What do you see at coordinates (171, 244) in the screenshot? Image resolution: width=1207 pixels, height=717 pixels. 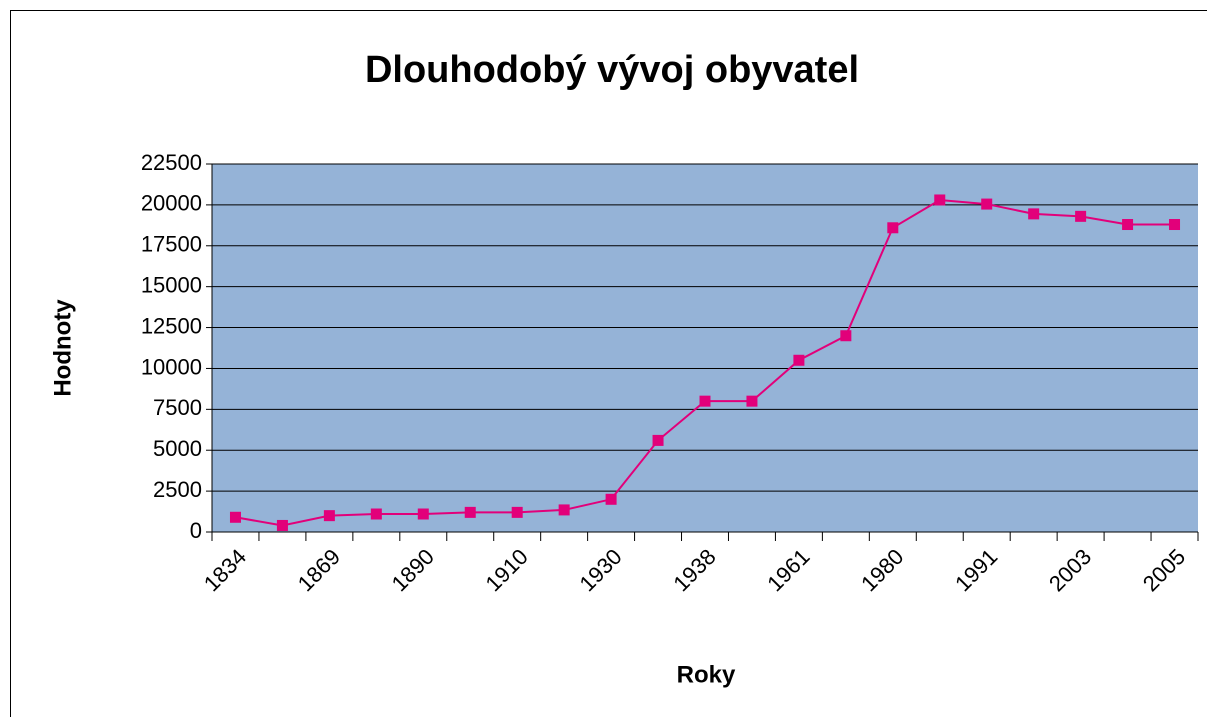 I see `y-tick-label: 17500` at bounding box center [171, 244].